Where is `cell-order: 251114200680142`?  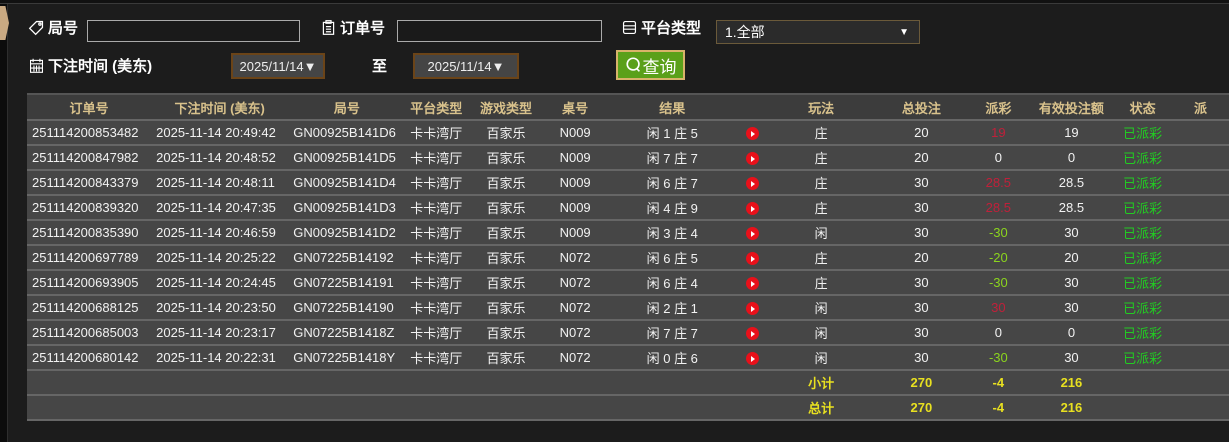 cell-order: 251114200680142 is located at coordinates (89, 358).